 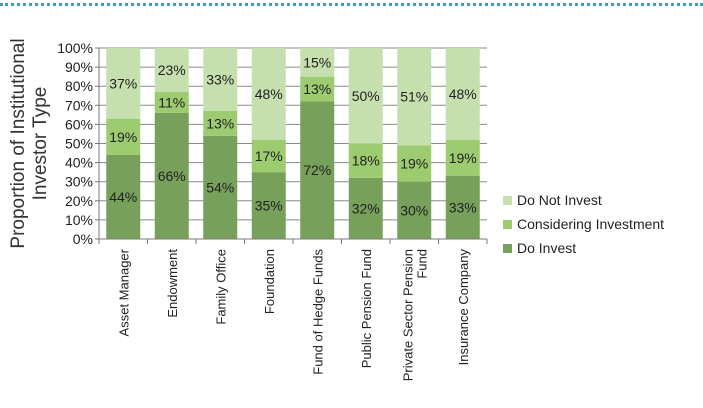 What do you see at coordinates (79, 105) in the screenshot?
I see `y-tick-label: 70%` at bounding box center [79, 105].